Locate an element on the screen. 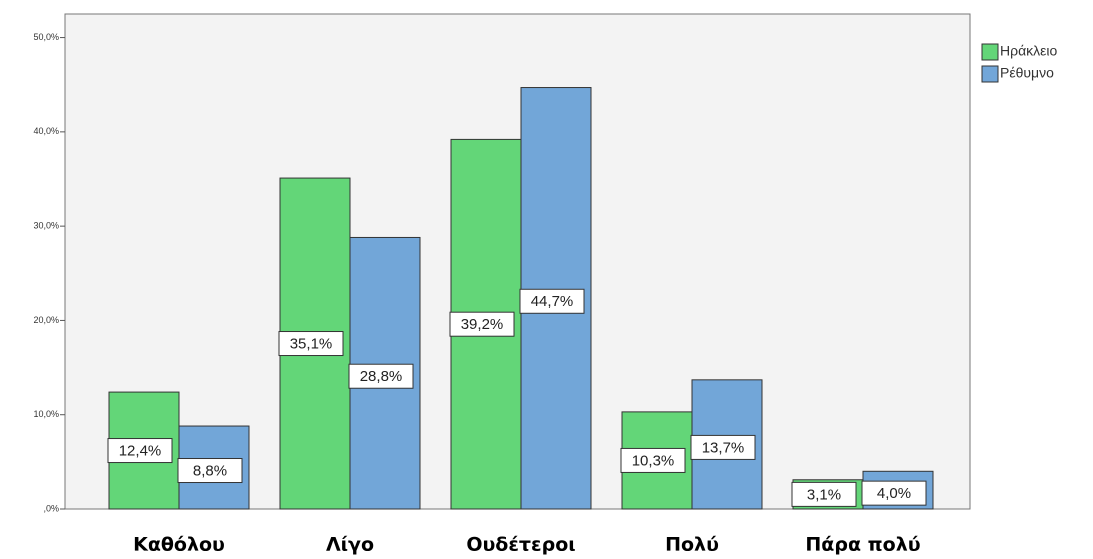  value-label: 13,7% is located at coordinates (723, 447).